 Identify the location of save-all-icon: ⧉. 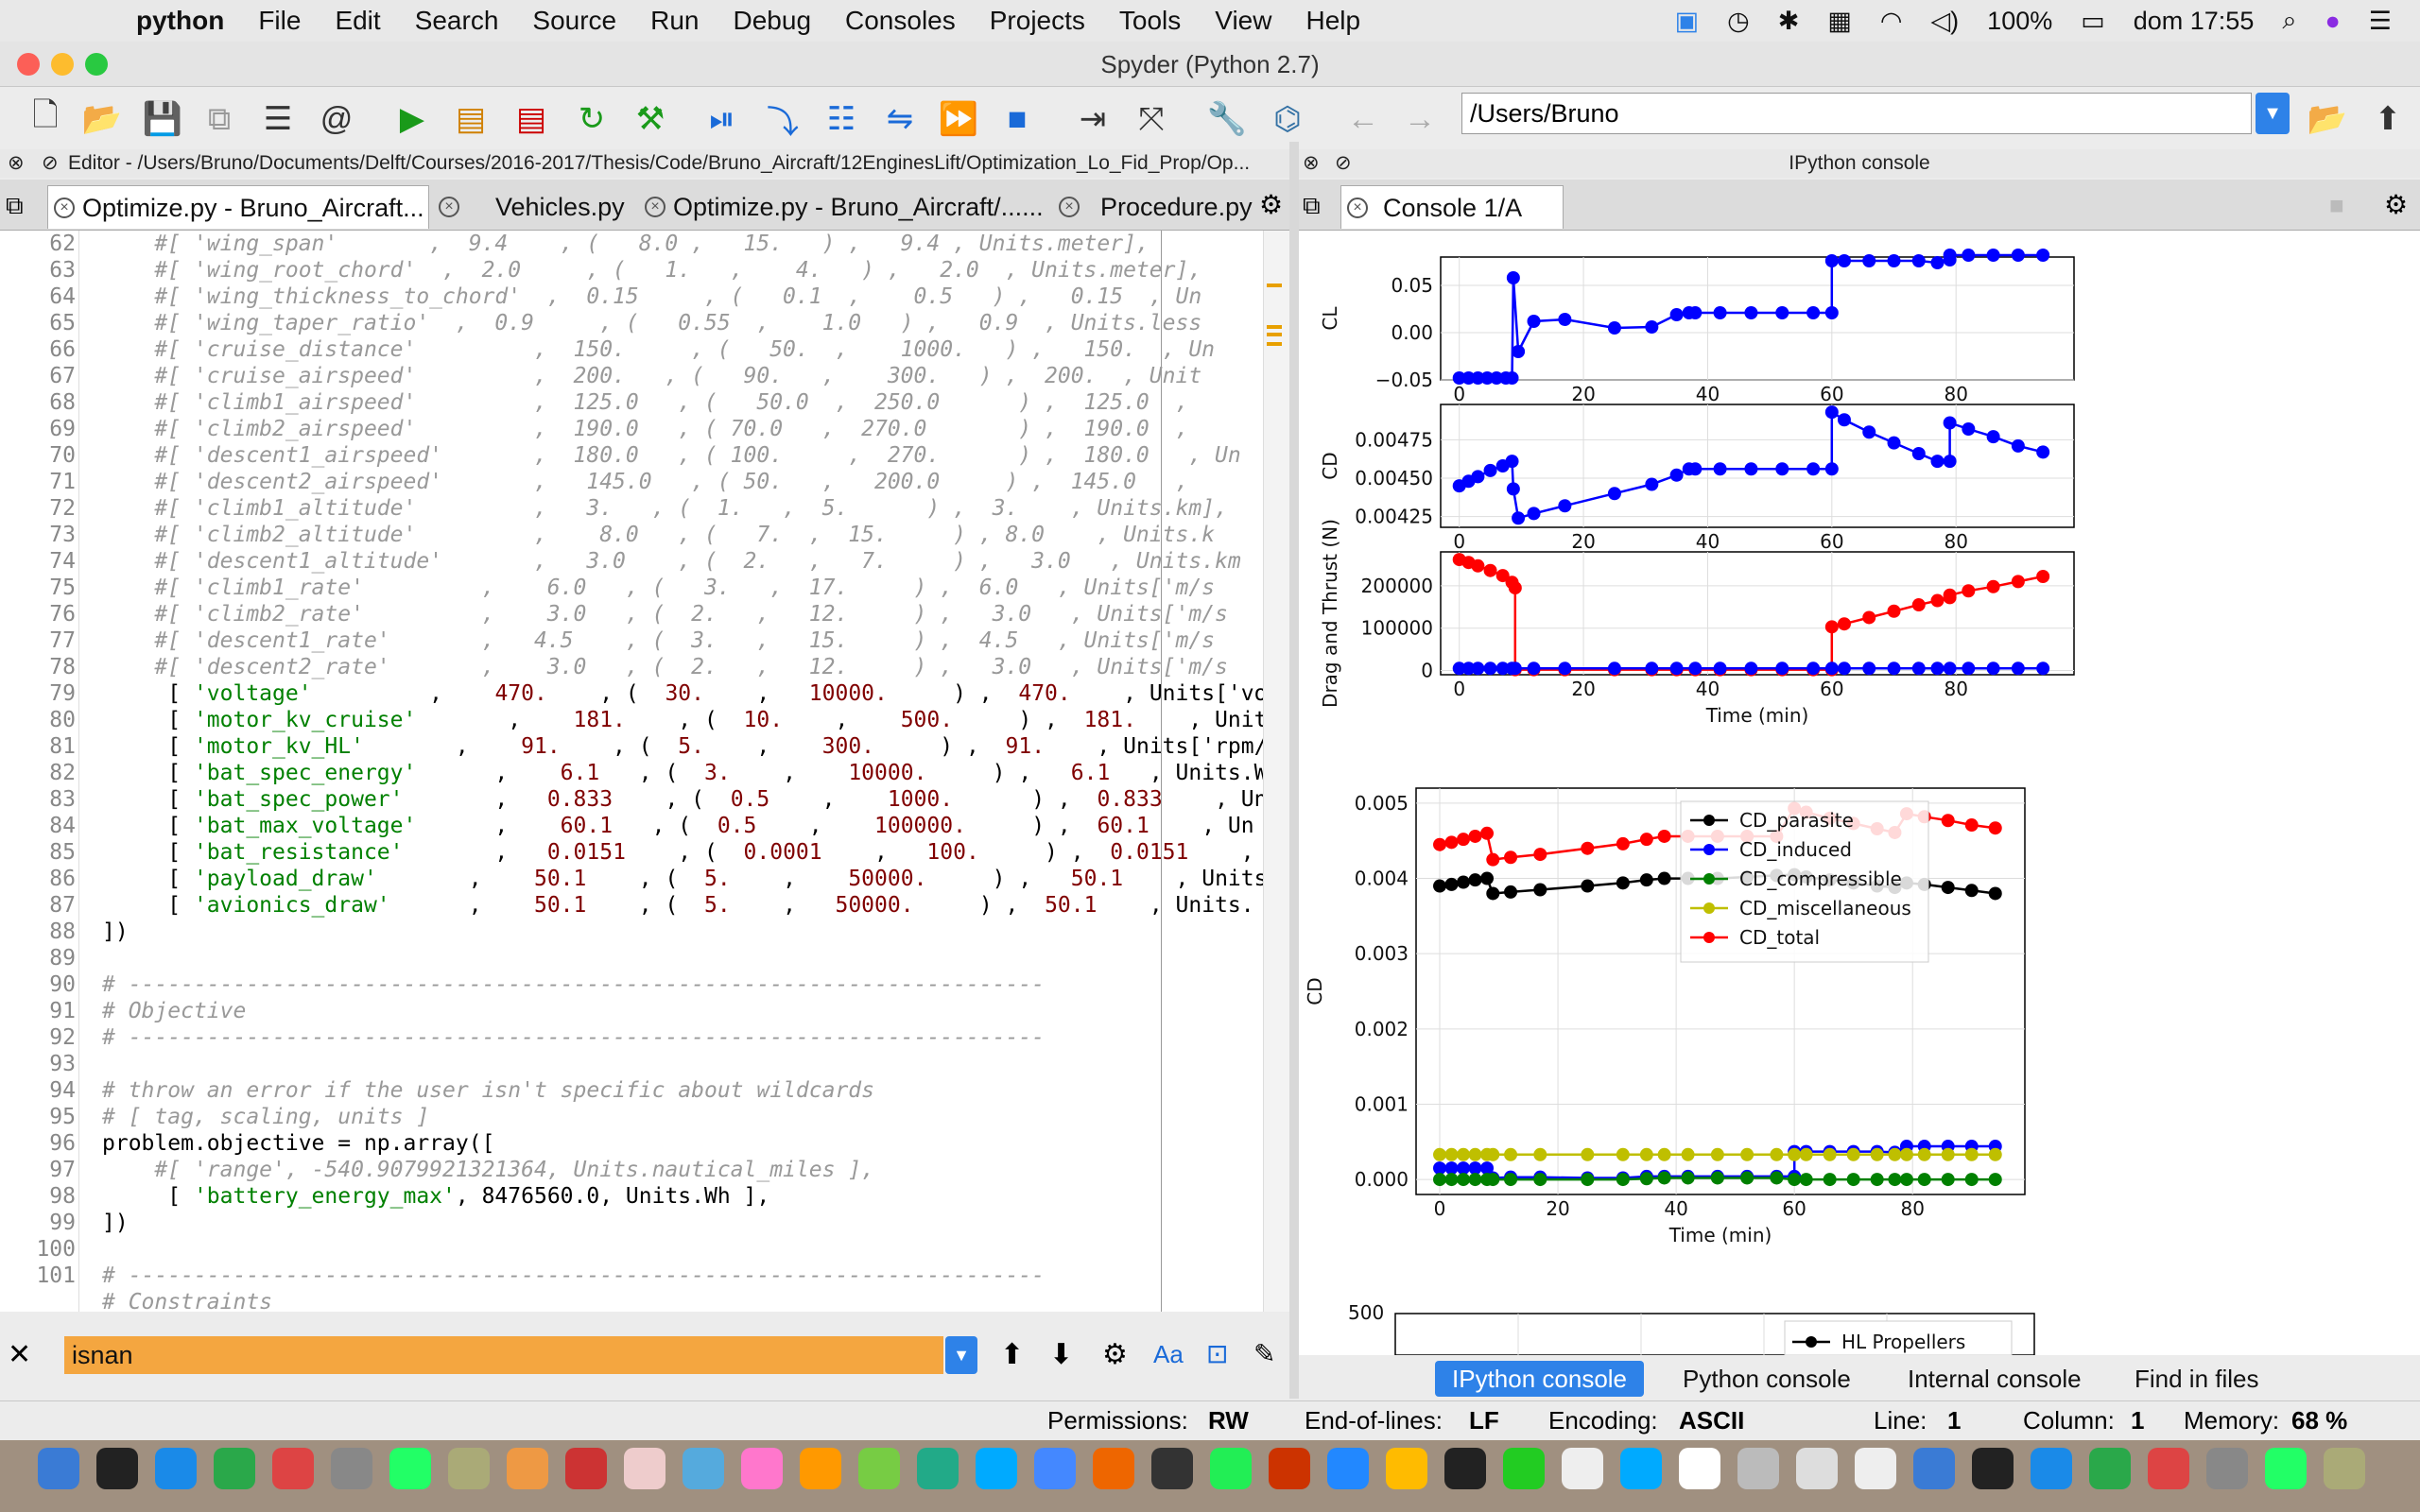
(219, 118).